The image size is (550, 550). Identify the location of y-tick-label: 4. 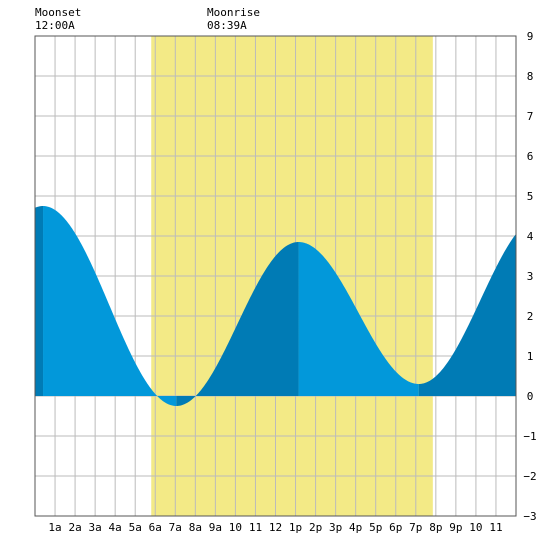
(530, 236).